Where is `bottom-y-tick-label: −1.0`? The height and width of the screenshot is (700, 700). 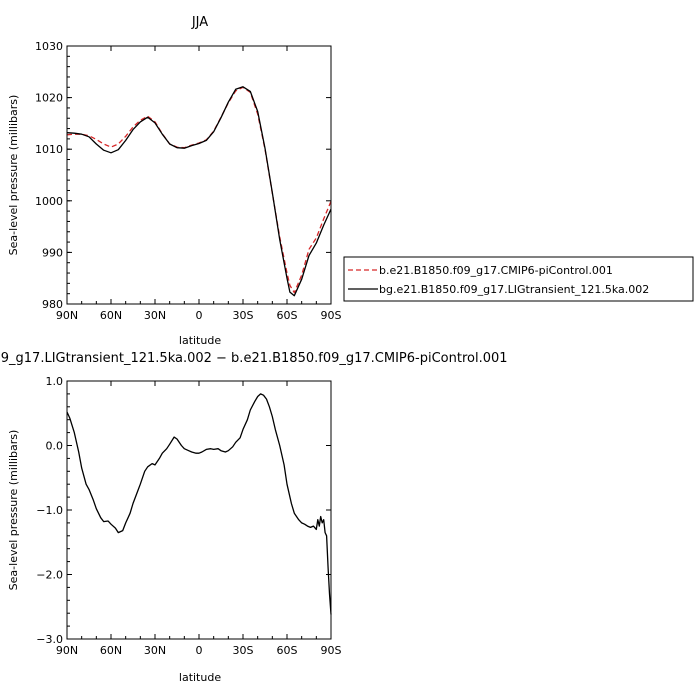
bottom-y-tick-label: −1.0 is located at coordinates (49, 510).